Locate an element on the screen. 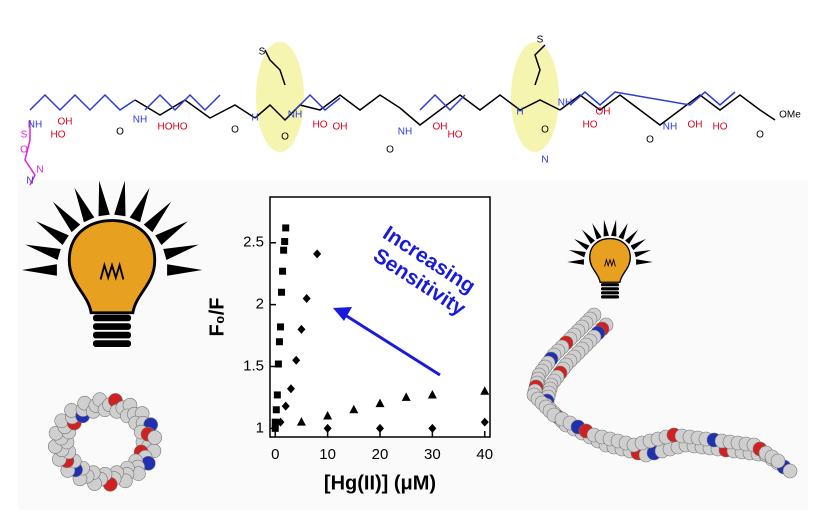 This screenshot has width=820, height=525. atom-sphere is located at coordinates (155, 437).